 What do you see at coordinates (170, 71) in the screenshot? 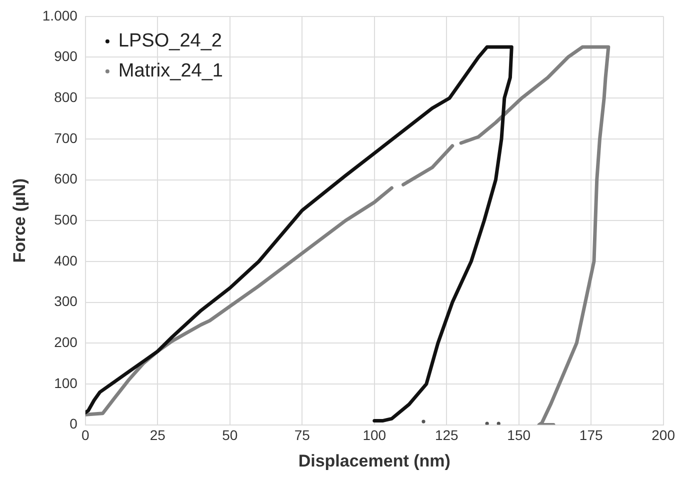
I see `legend-label: Matrix_24_1` at bounding box center [170, 71].